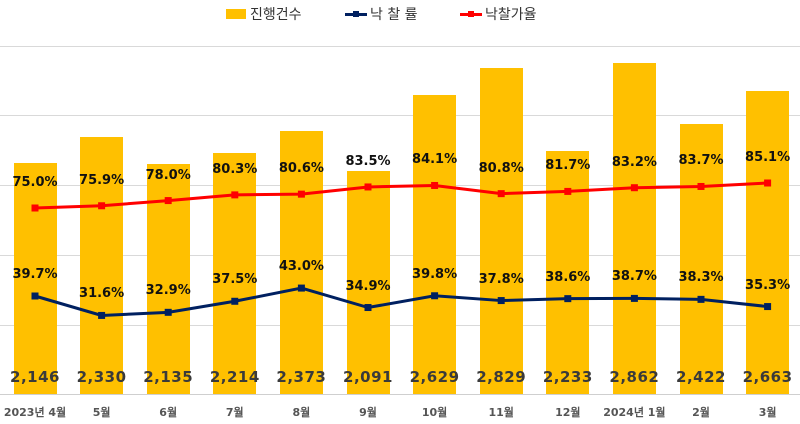 The image size is (800, 424). I want to click on x-tick-label: 2월, so click(701, 412).